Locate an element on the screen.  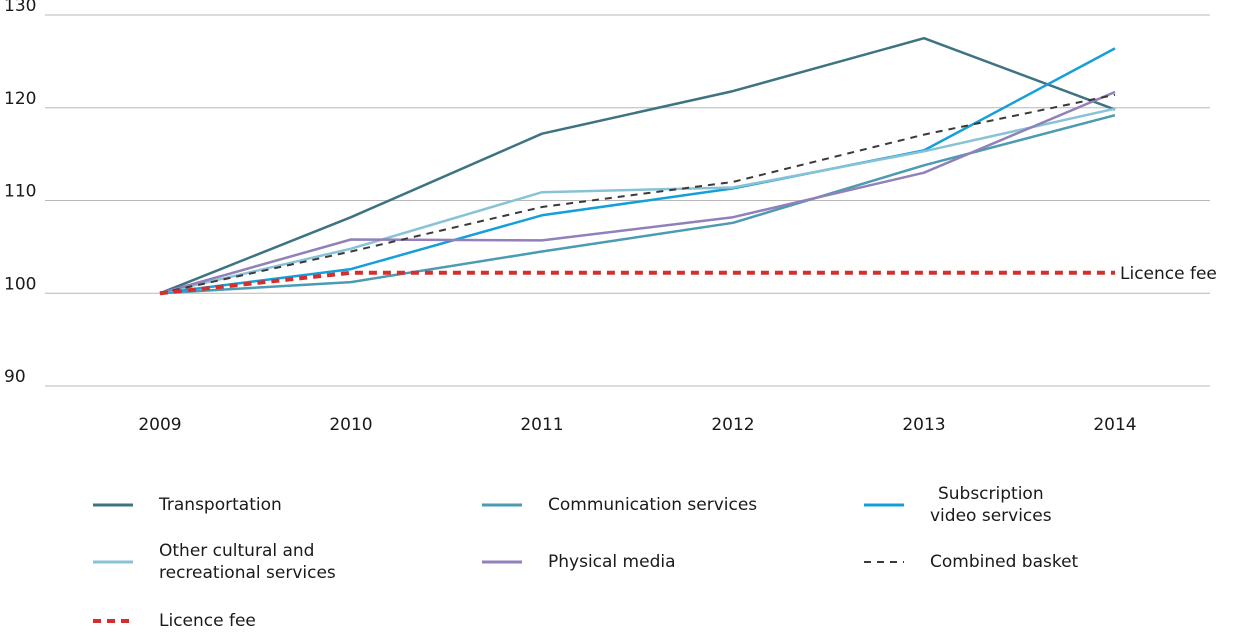
x-tick-label: 2011 is located at coordinates (541, 425).